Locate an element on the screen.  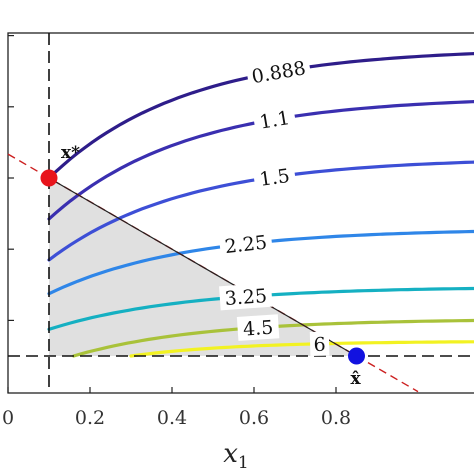
contour-label-group: 3.25 is located at coordinates (246, 296).